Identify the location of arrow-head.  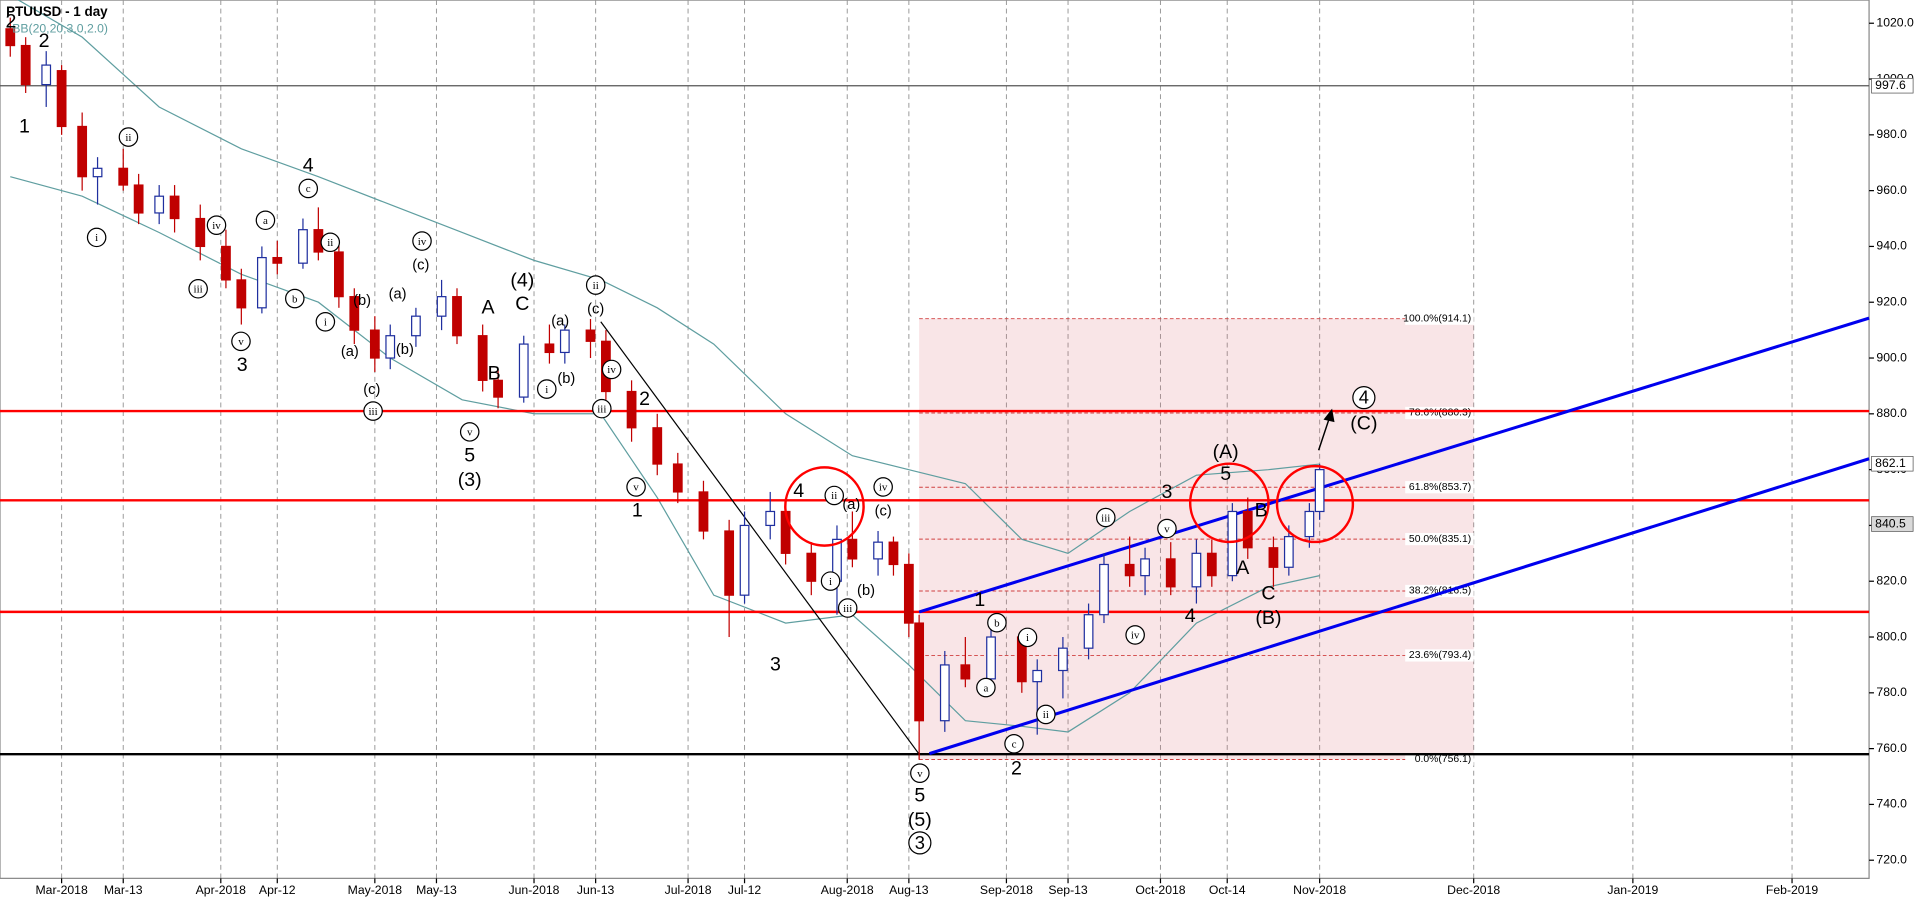
(1329, 415).